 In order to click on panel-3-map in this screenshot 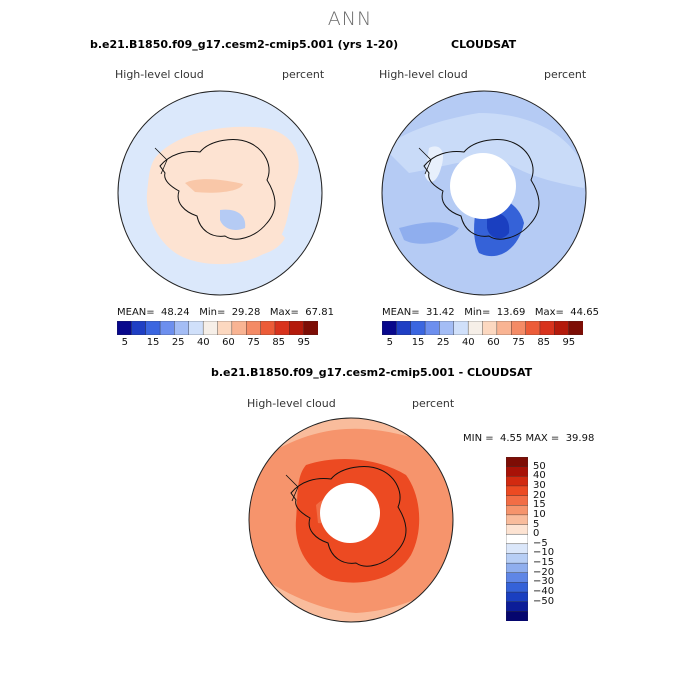, I will do `click(351, 520)`.